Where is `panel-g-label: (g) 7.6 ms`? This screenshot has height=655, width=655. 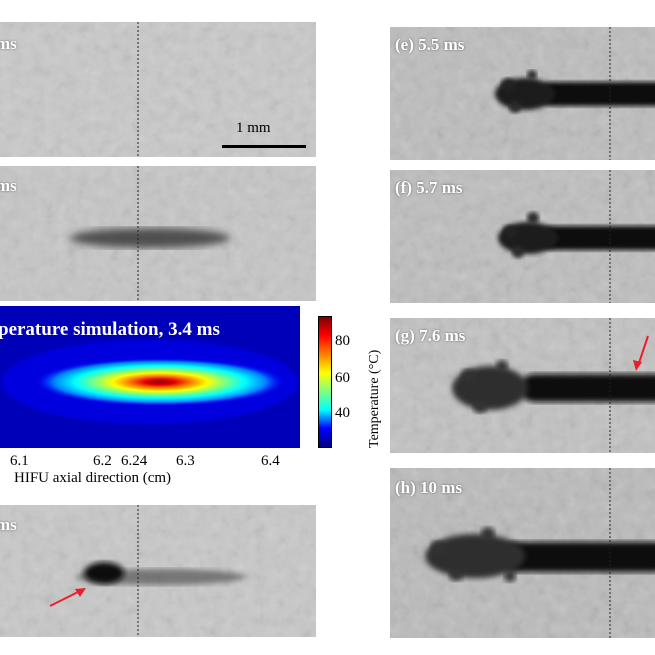
panel-g-label: (g) 7.6 ms is located at coordinates (430, 335).